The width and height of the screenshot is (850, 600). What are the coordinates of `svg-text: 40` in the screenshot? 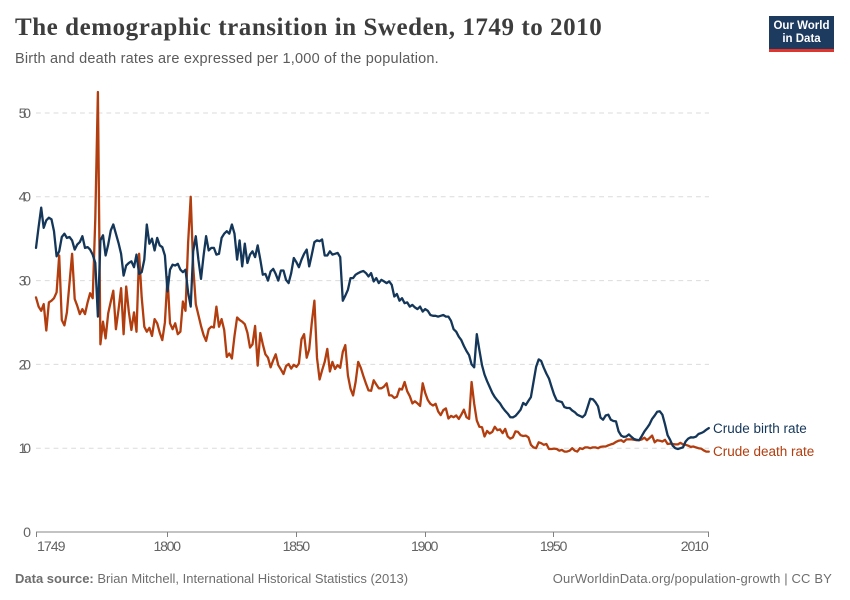 It's located at (25, 198).